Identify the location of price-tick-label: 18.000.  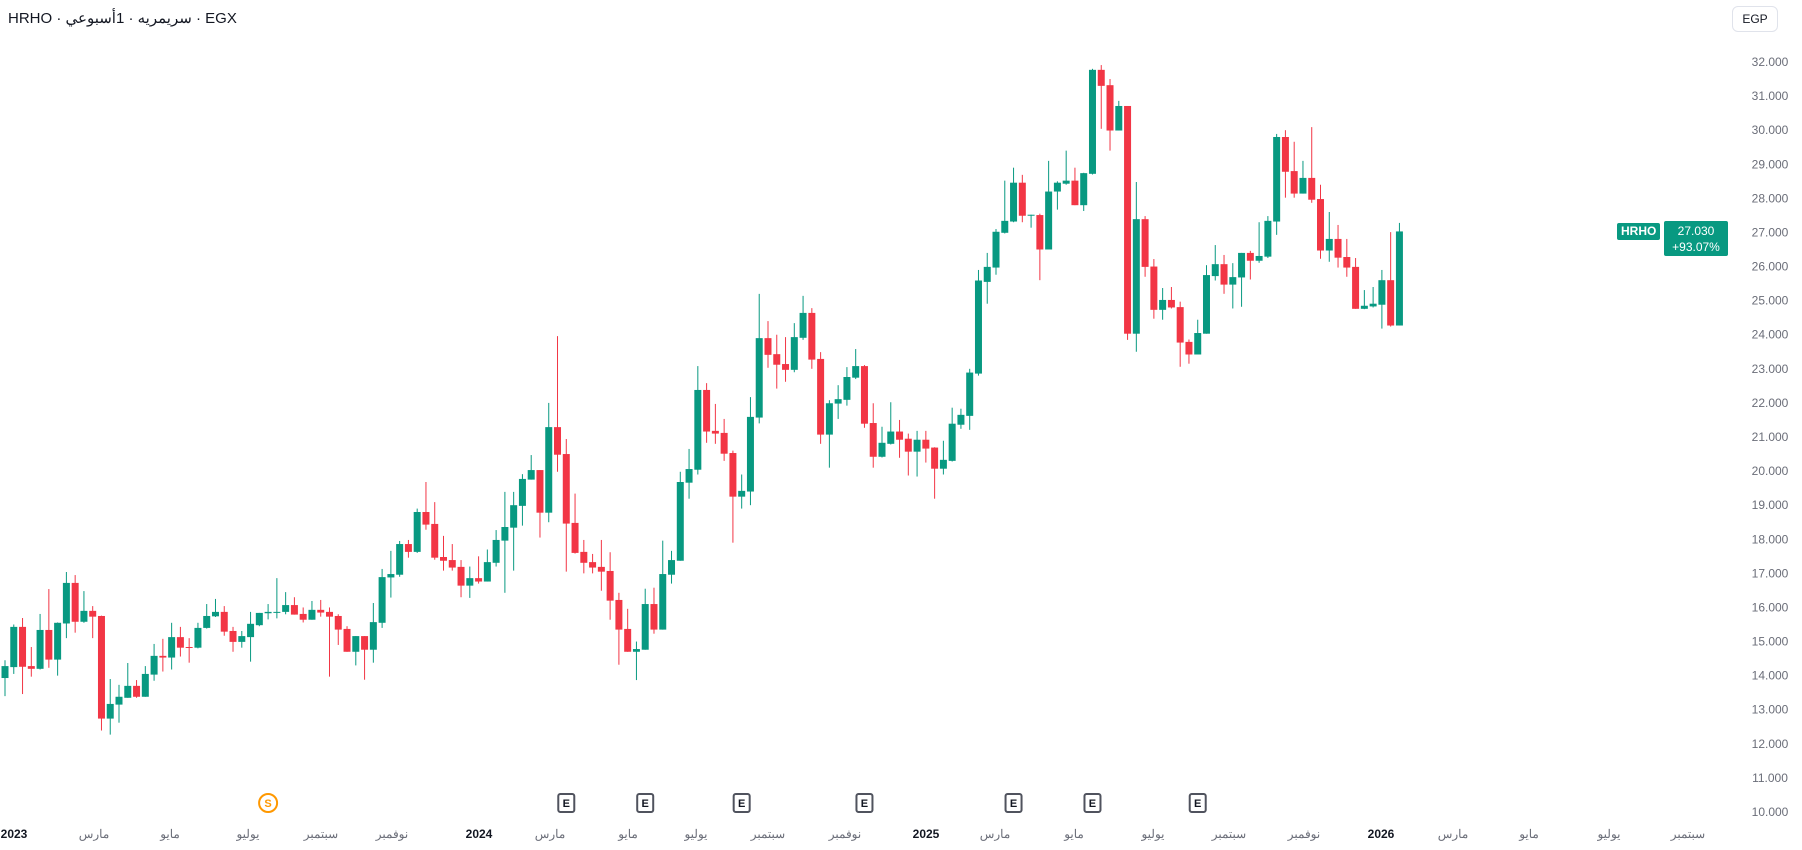
(1770, 539).